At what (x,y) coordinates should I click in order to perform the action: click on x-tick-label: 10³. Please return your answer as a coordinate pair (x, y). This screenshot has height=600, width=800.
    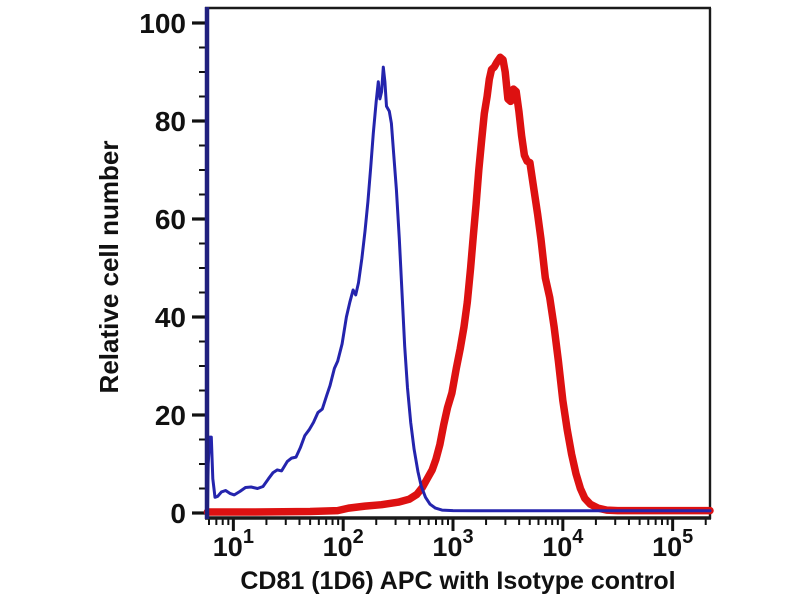
    Looking at the image, I should click on (452, 544).